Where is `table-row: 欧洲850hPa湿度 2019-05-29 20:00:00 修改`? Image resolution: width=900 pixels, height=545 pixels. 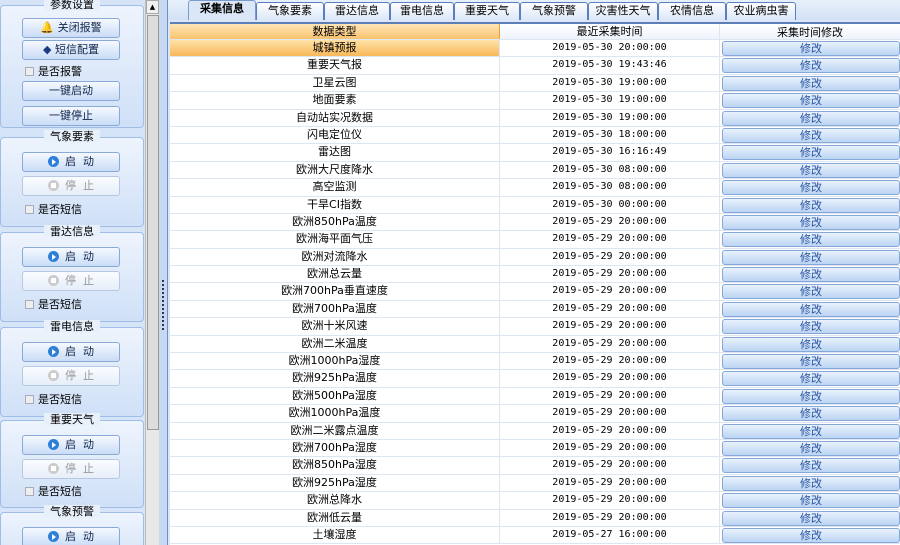
table-row: 欧洲850hPa湿度 2019-05-29 20:00:00 修改 is located at coordinates (535, 466).